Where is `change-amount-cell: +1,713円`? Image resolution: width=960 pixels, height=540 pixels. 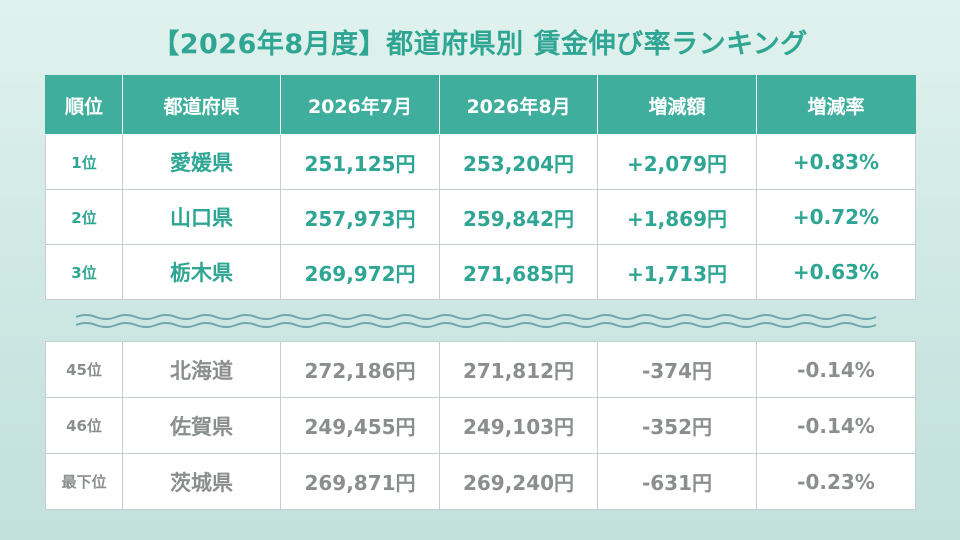
change-amount-cell: +1,713円 is located at coordinates (677, 272).